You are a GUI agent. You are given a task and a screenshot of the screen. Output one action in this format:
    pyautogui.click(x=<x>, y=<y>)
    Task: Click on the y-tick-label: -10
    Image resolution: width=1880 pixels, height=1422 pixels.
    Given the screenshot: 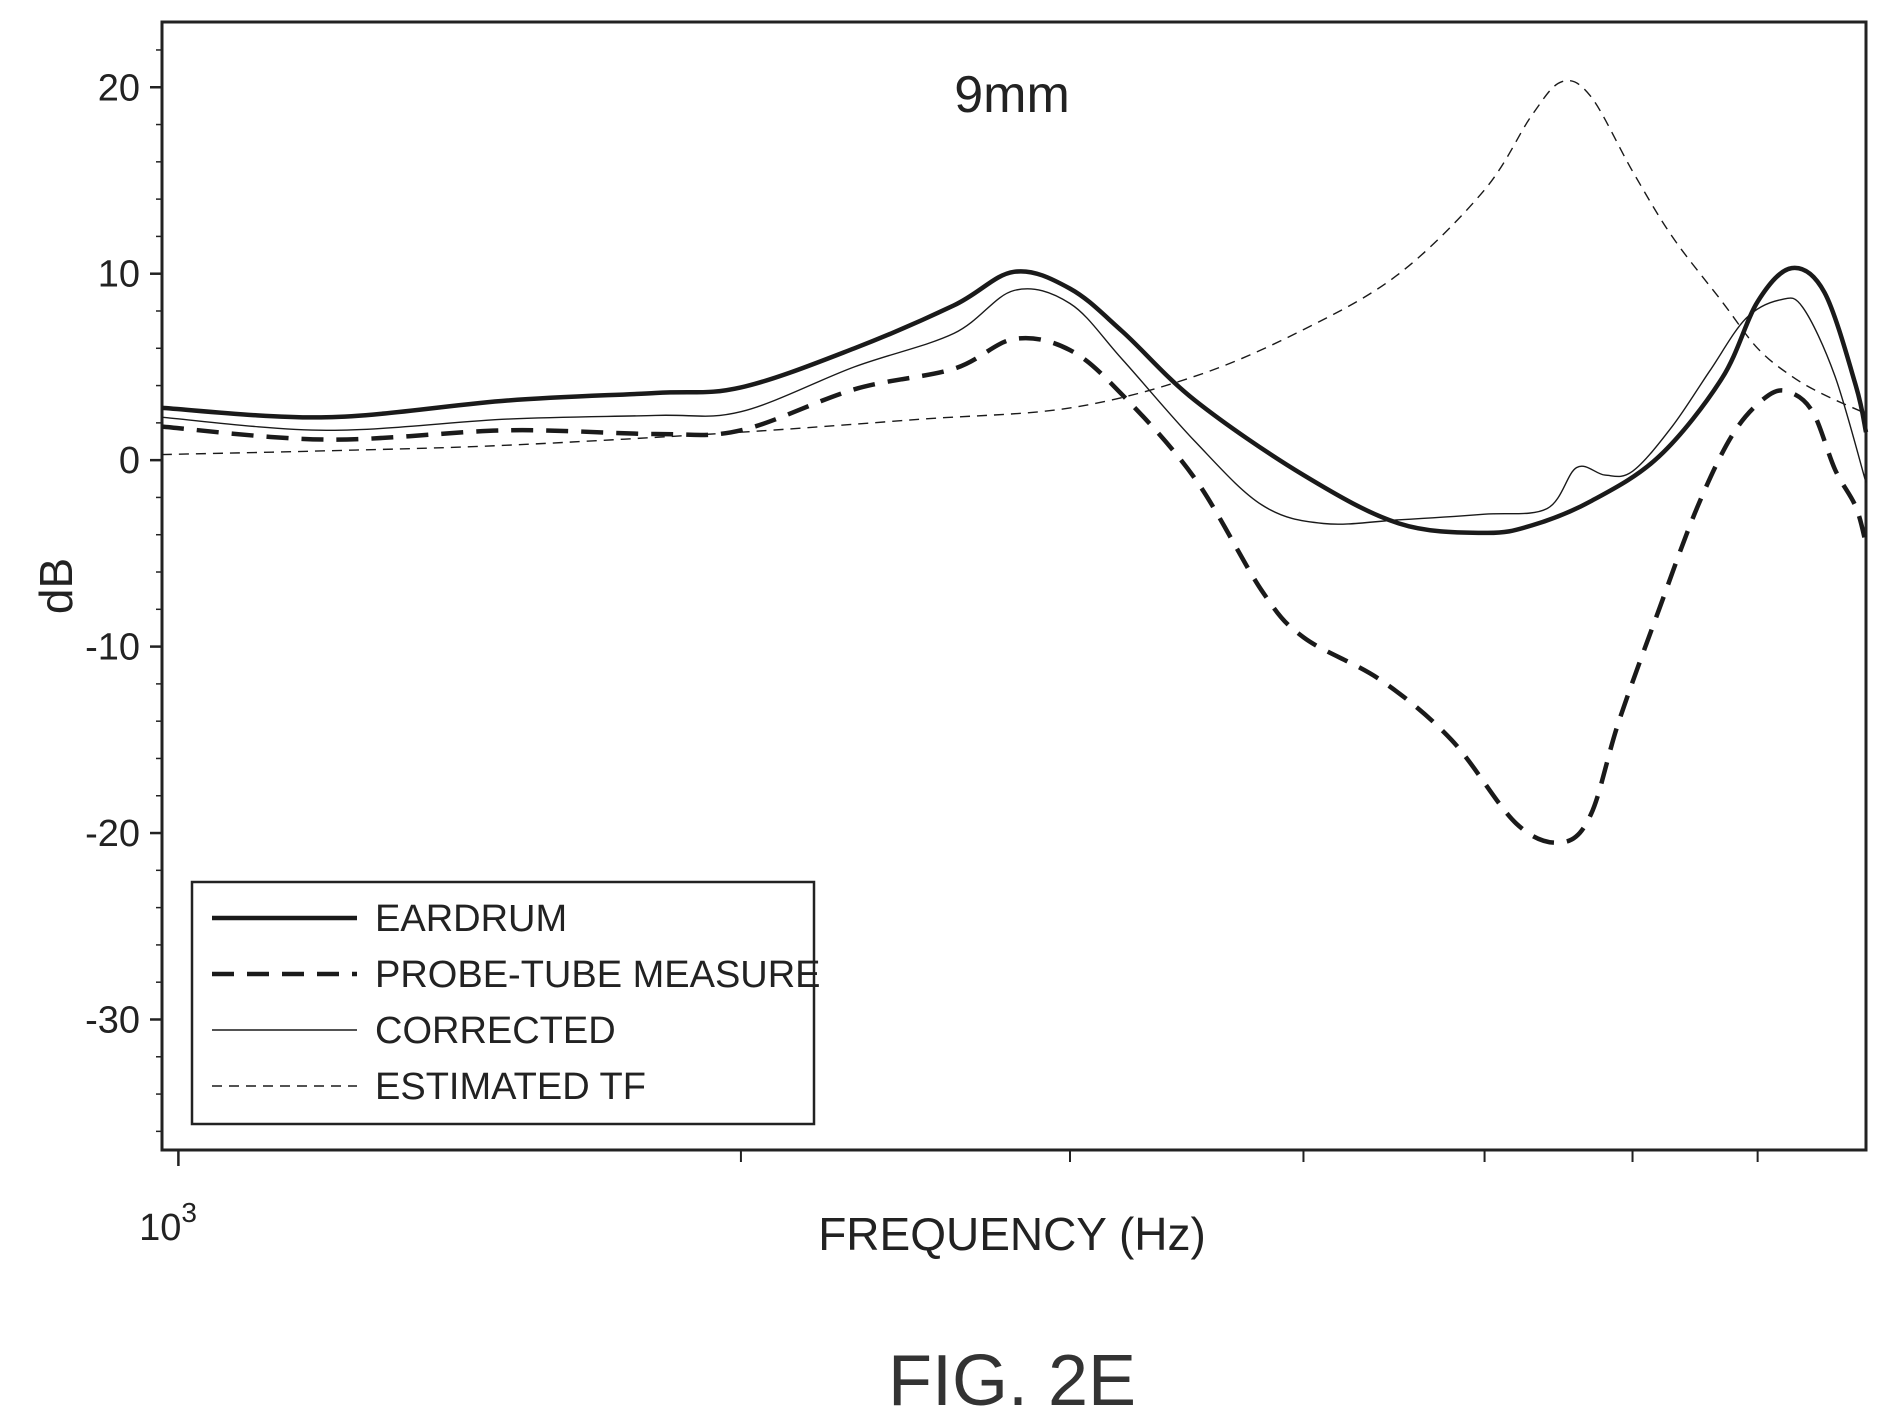 What is the action you would take?
    pyautogui.click(x=112, y=648)
    